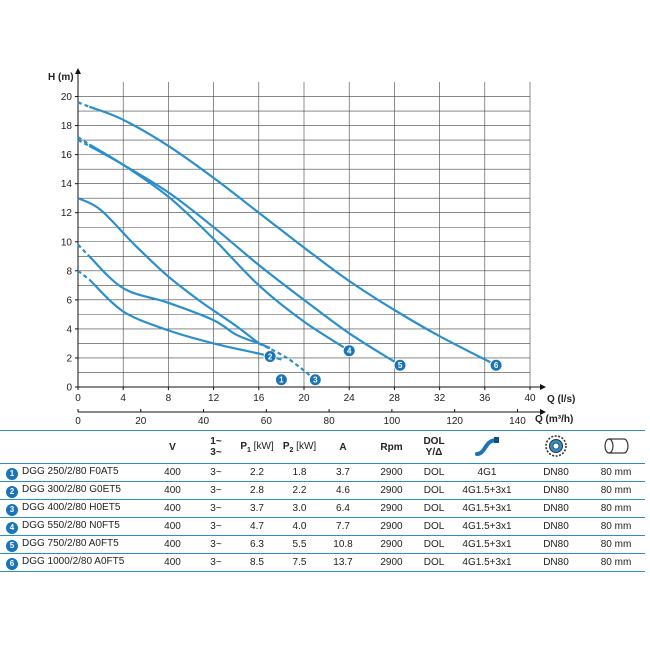 This screenshot has width=650, height=650. I want to click on model-cell: 1 DGG 250/2/80 F0AT5, so click(75, 472).